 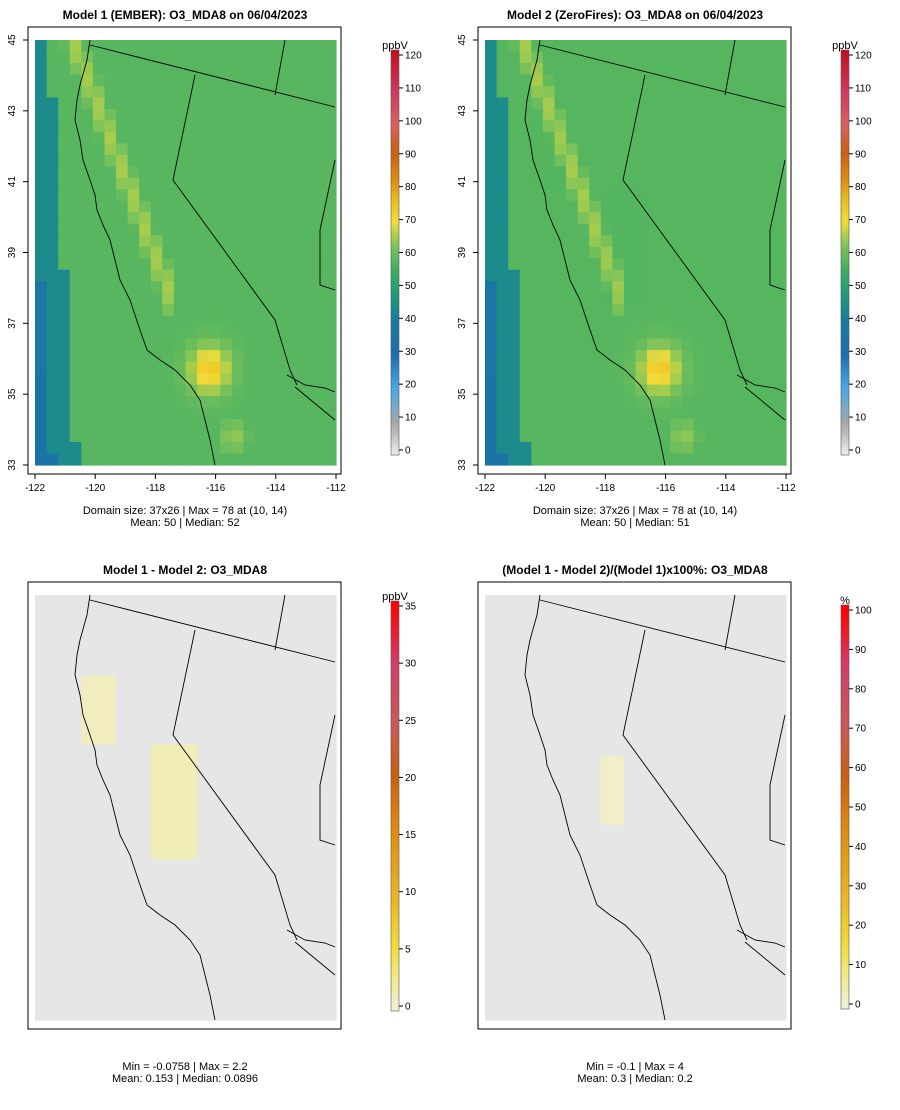 I want to click on colorbar-tick-label: 0, so click(x=858, y=451).